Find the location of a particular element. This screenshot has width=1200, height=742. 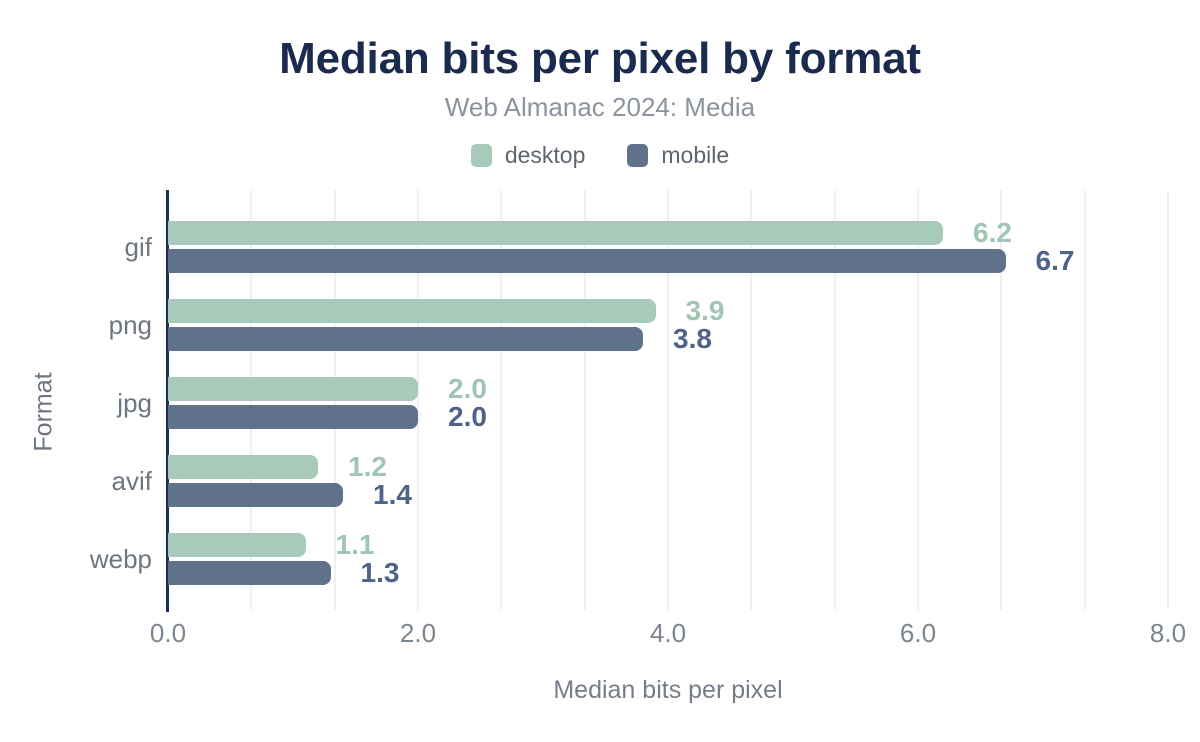

legend-swatch-desktop is located at coordinates (481, 155).